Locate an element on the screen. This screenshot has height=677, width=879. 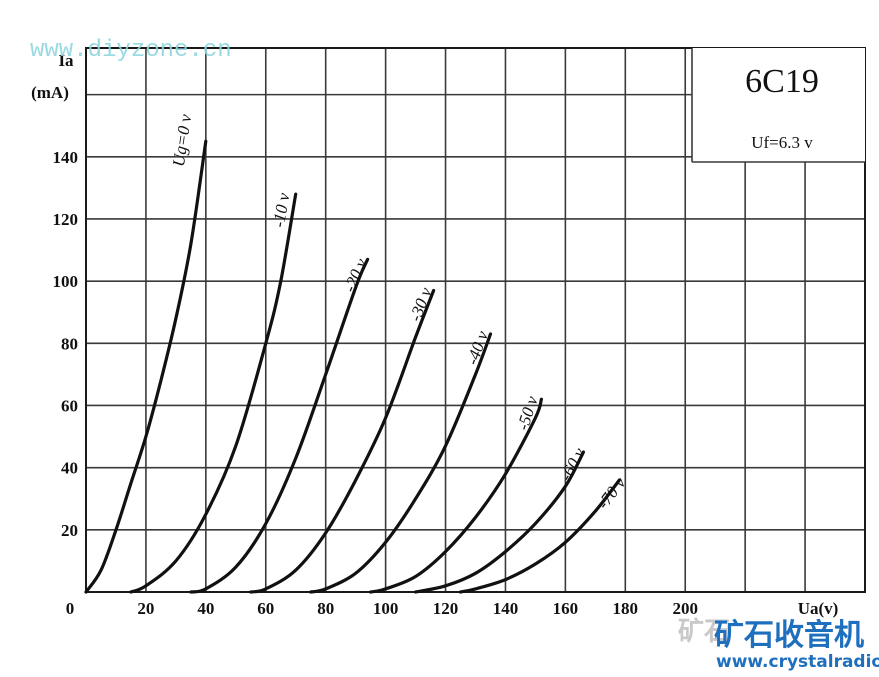
series-label-6: -60 v is located at coordinates (572, 464).